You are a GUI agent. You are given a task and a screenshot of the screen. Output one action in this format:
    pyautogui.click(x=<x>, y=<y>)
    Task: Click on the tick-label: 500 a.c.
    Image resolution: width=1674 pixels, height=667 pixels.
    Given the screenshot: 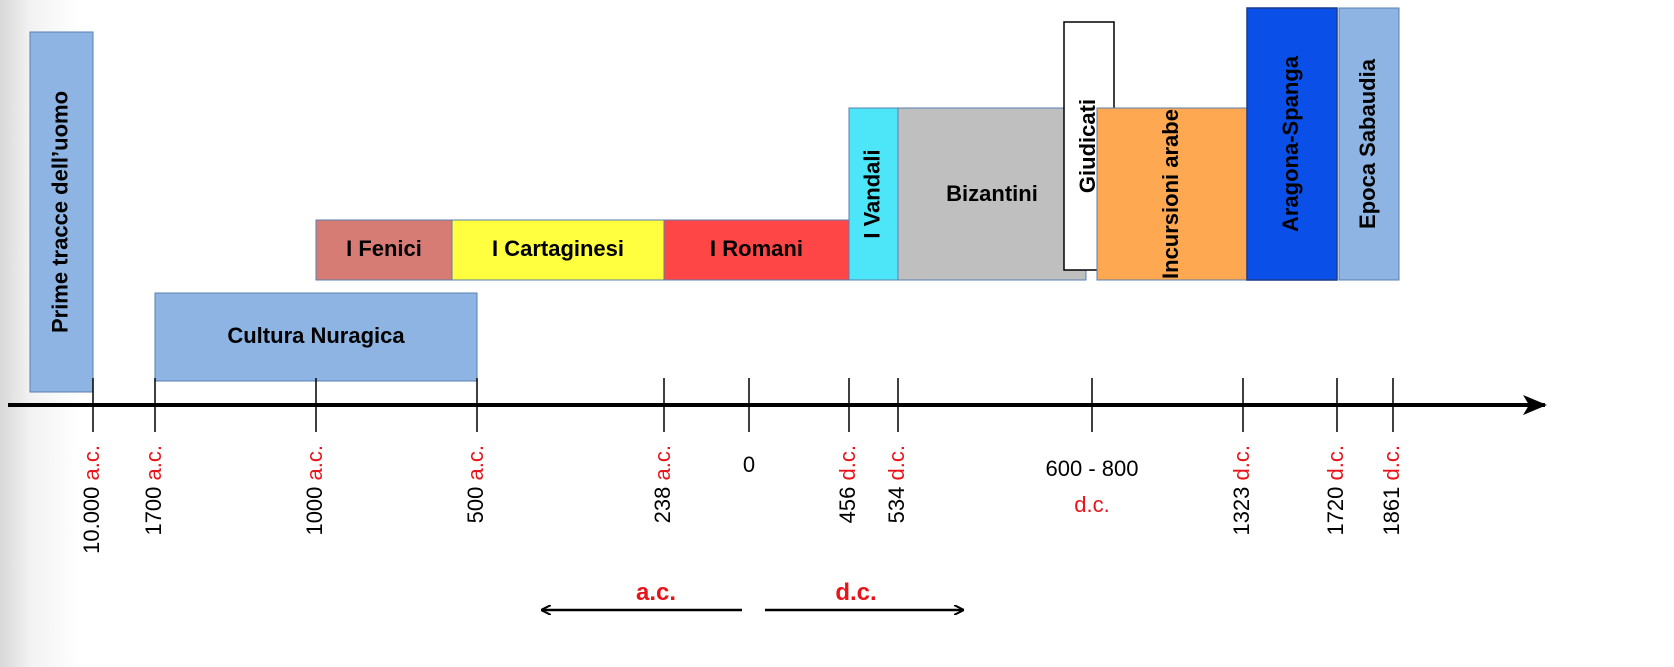 What is the action you would take?
    pyautogui.click(x=475, y=484)
    